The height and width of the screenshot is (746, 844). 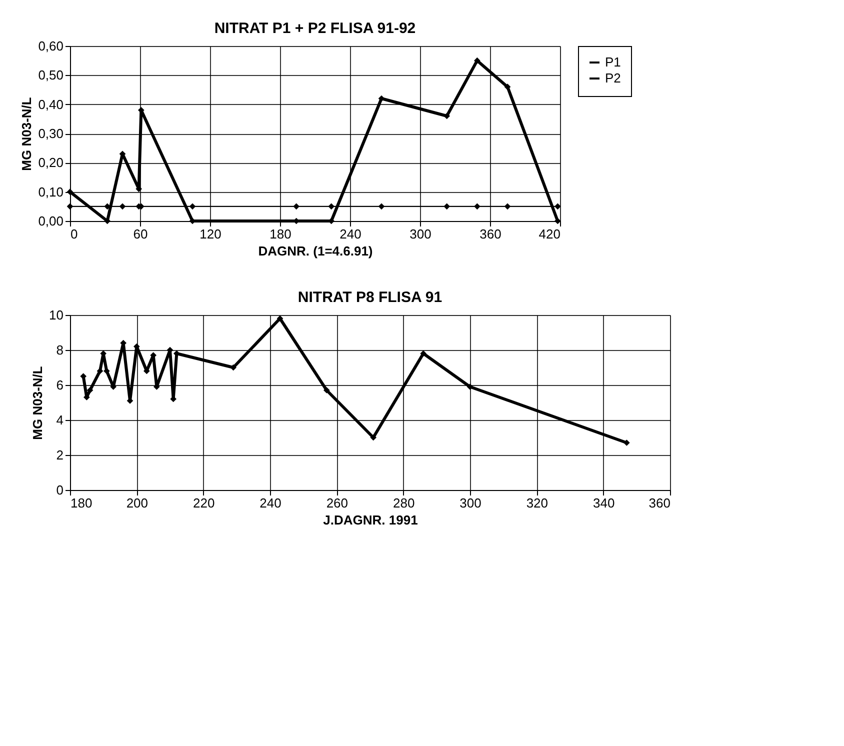 What do you see at coordinates (549, 234) in the screenshot?
I see `x-tick-label: 420` at bounding box center [549, 234].